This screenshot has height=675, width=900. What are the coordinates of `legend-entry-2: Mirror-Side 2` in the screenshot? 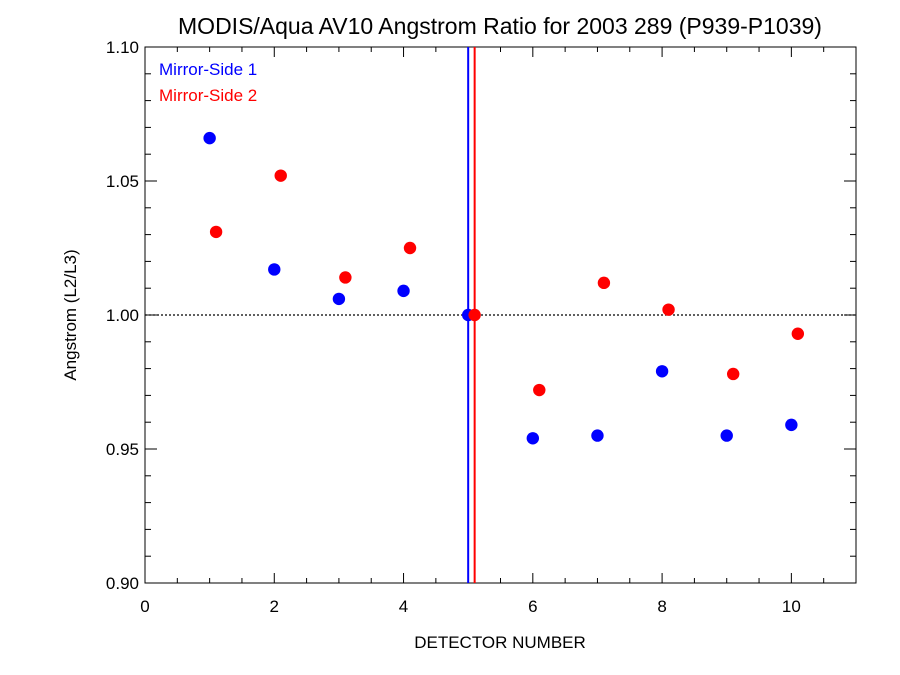 It's located at (208, 95).